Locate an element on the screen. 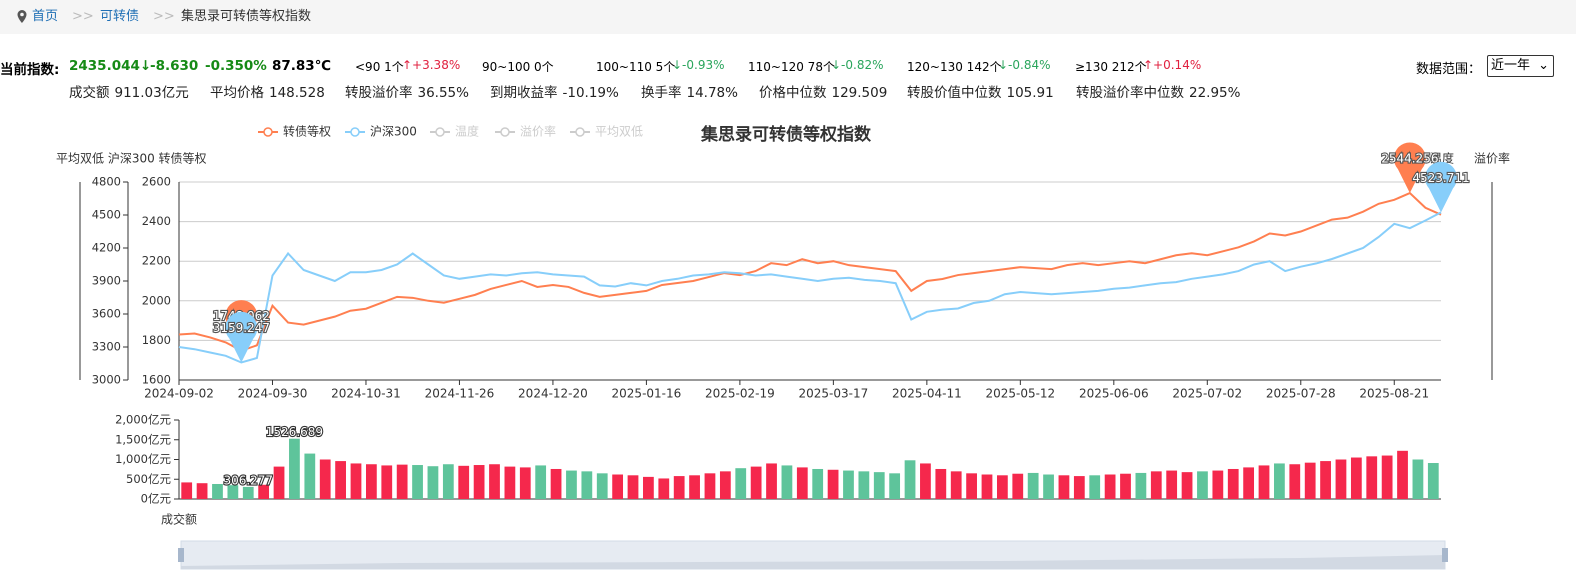 The height and width of the screenshot is (579, 1576). y2-tick-label: 4800 is located at coordinates (106, 182).